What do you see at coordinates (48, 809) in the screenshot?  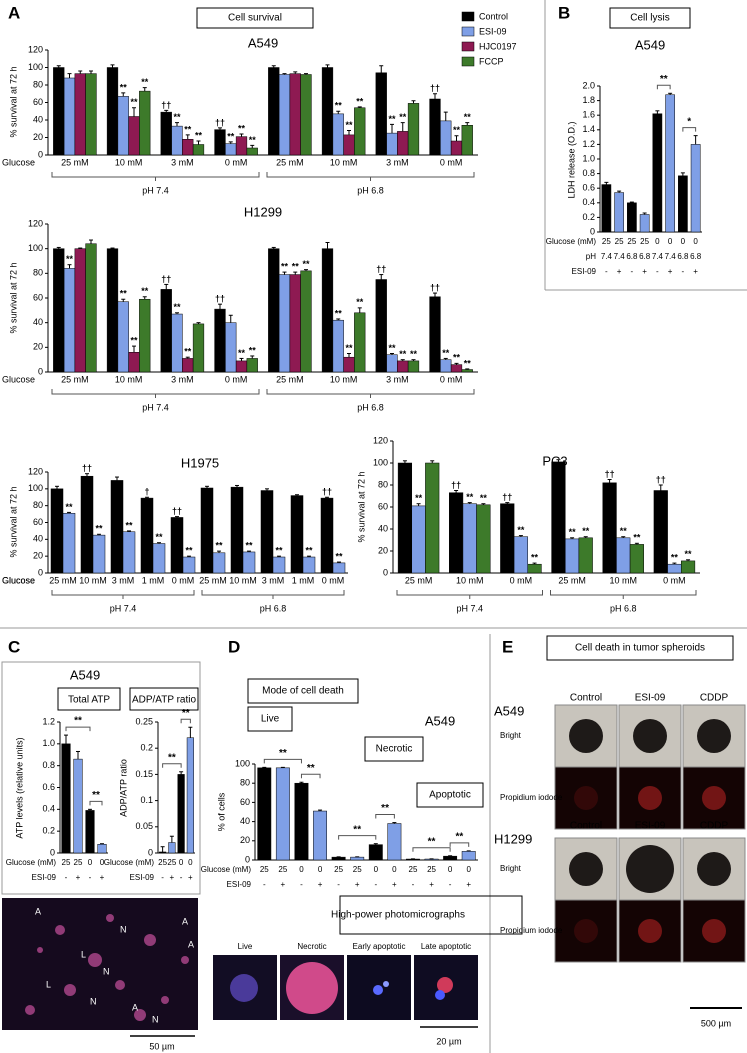 I see `y-tick-label: 0.4` at bounding box center [48, 809].